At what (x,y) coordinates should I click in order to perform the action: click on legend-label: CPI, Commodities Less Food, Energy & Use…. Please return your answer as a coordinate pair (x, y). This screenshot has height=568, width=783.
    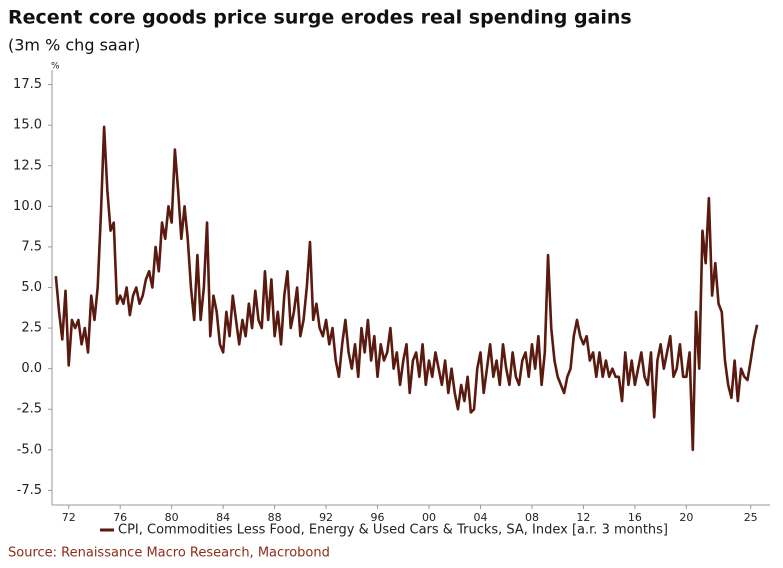
    Looking at the image, I should click on (393, 530).